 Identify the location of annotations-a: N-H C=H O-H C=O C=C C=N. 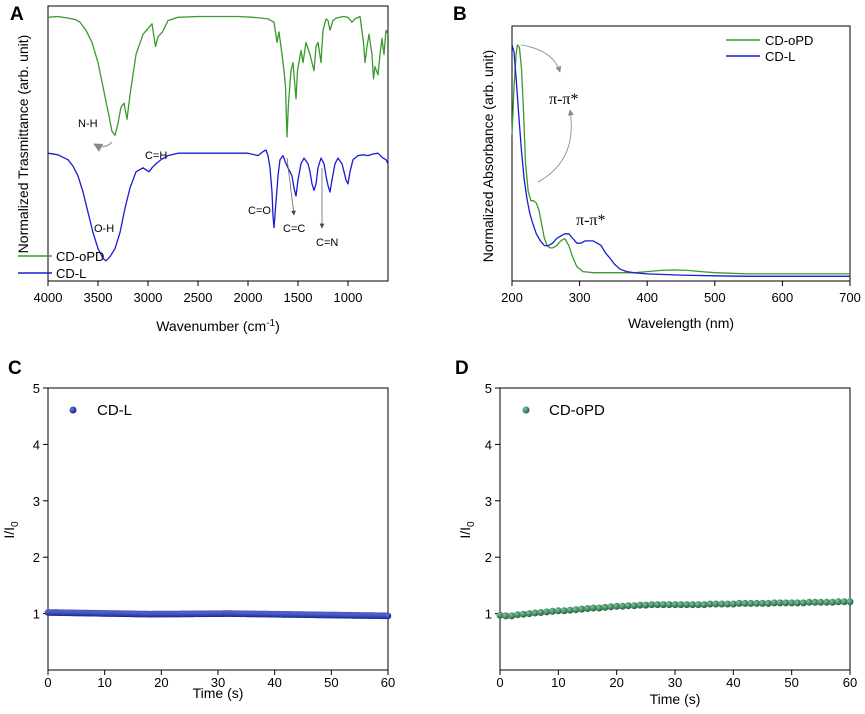
(208, 183).